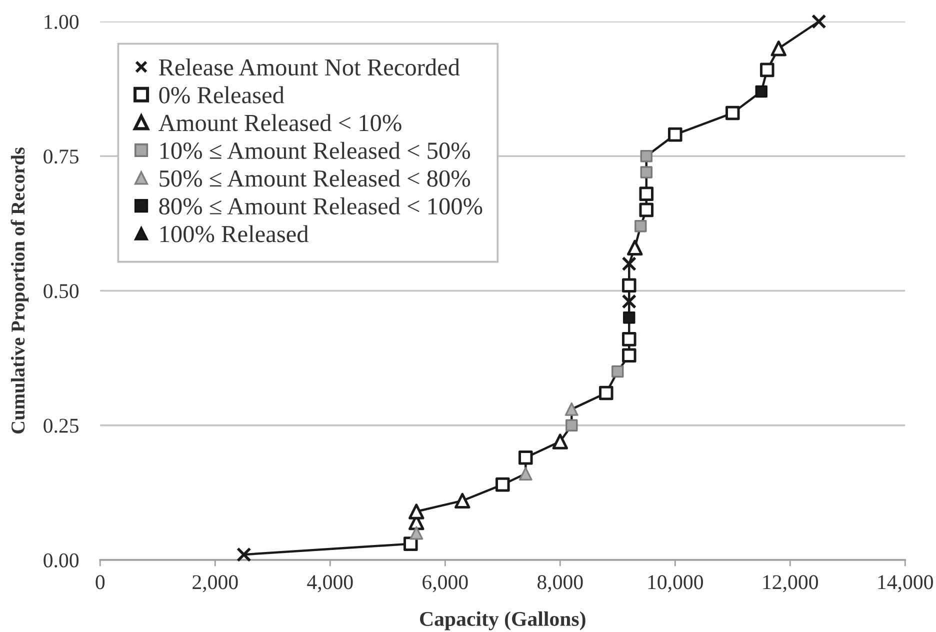 Image resolution: width=936 pixels, height=632 pixels. I want to click on x-axis-title: Capacity (Gallons), so click(503, 620).